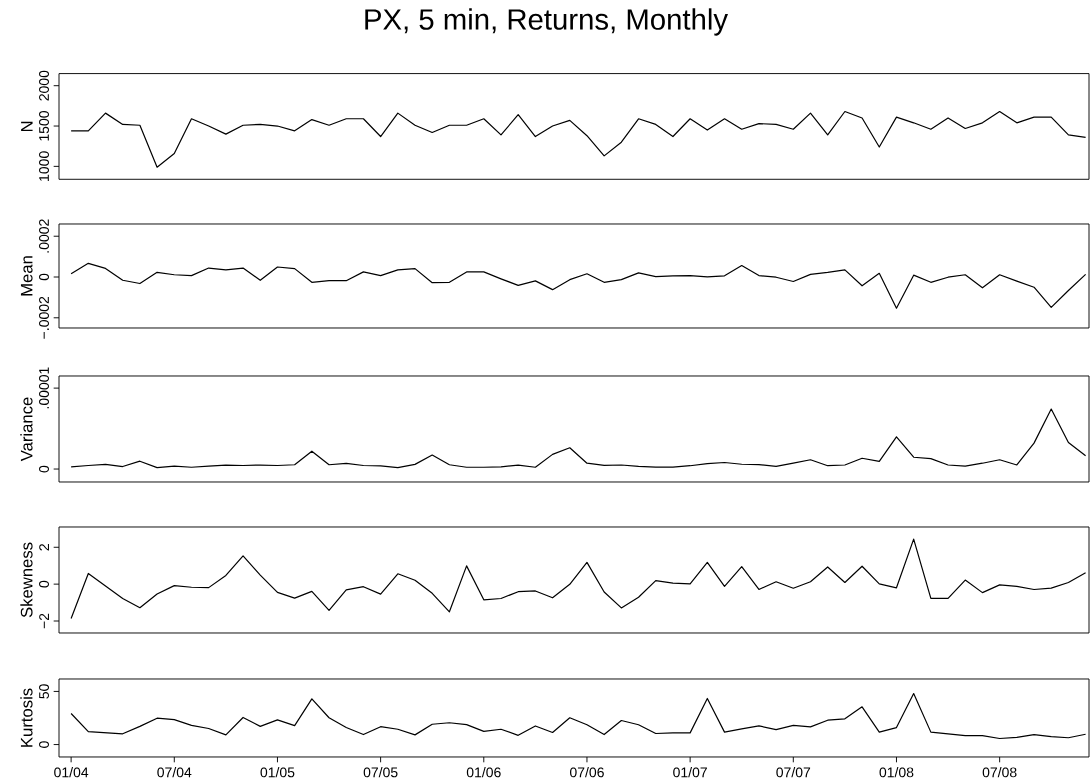 This screenshot has height=784, width=1091. What do you see at coordinates (174, 772) in the screenshot?
I see `x-tick-label: 07/04` at bounding box center [174, 772].